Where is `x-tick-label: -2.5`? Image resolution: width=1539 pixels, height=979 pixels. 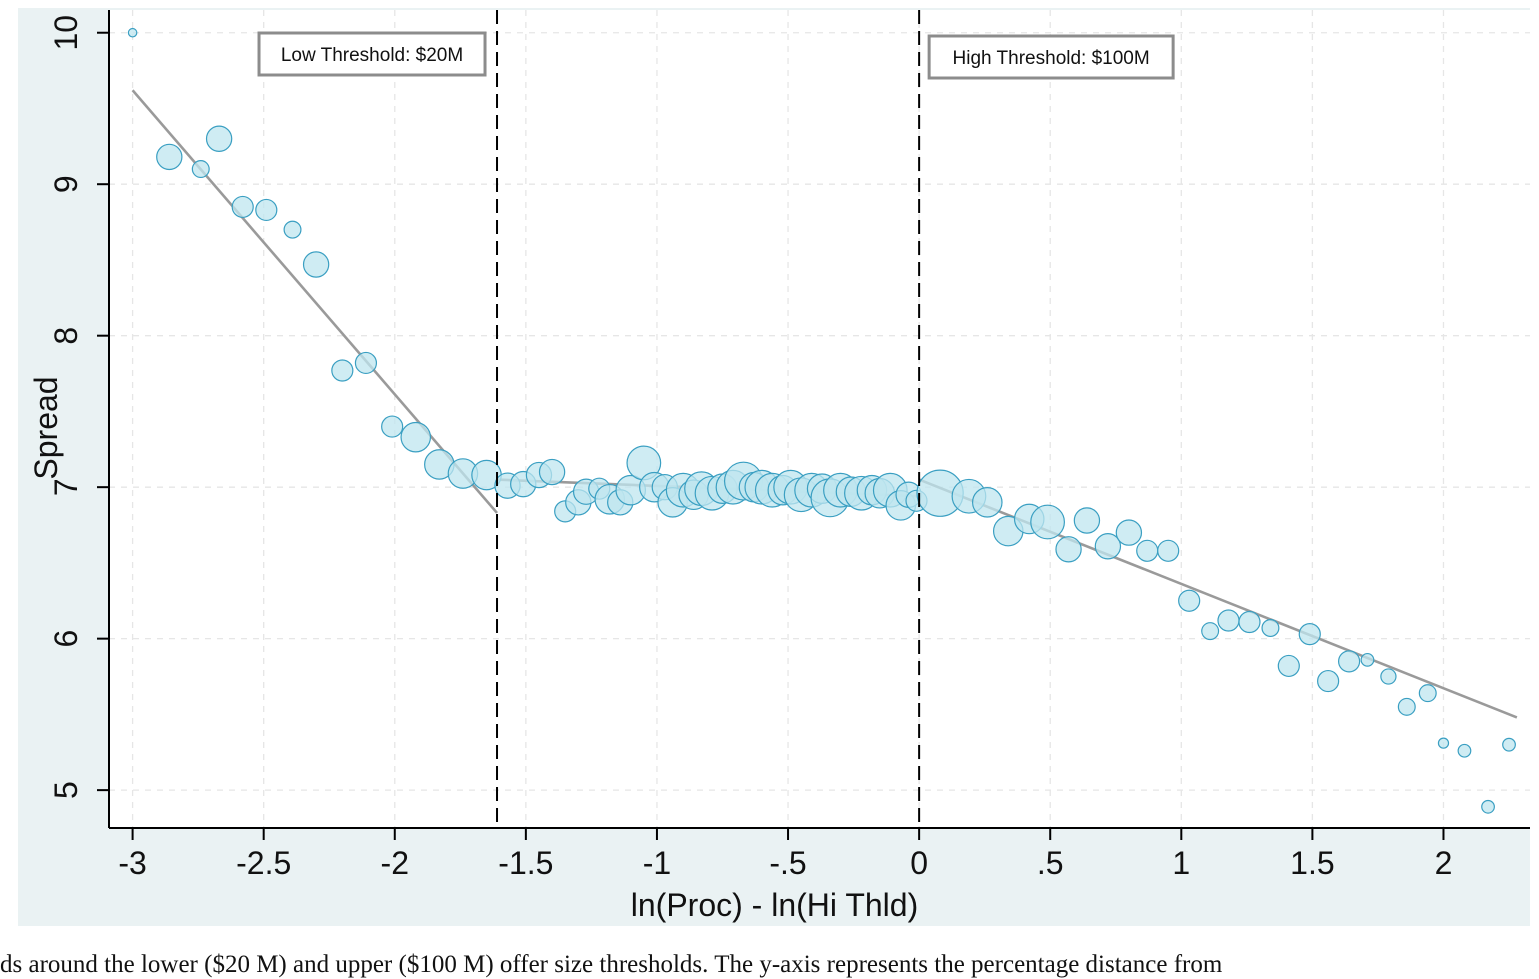
x-tick-label: -2.5 is located at coordinates (263, 863).